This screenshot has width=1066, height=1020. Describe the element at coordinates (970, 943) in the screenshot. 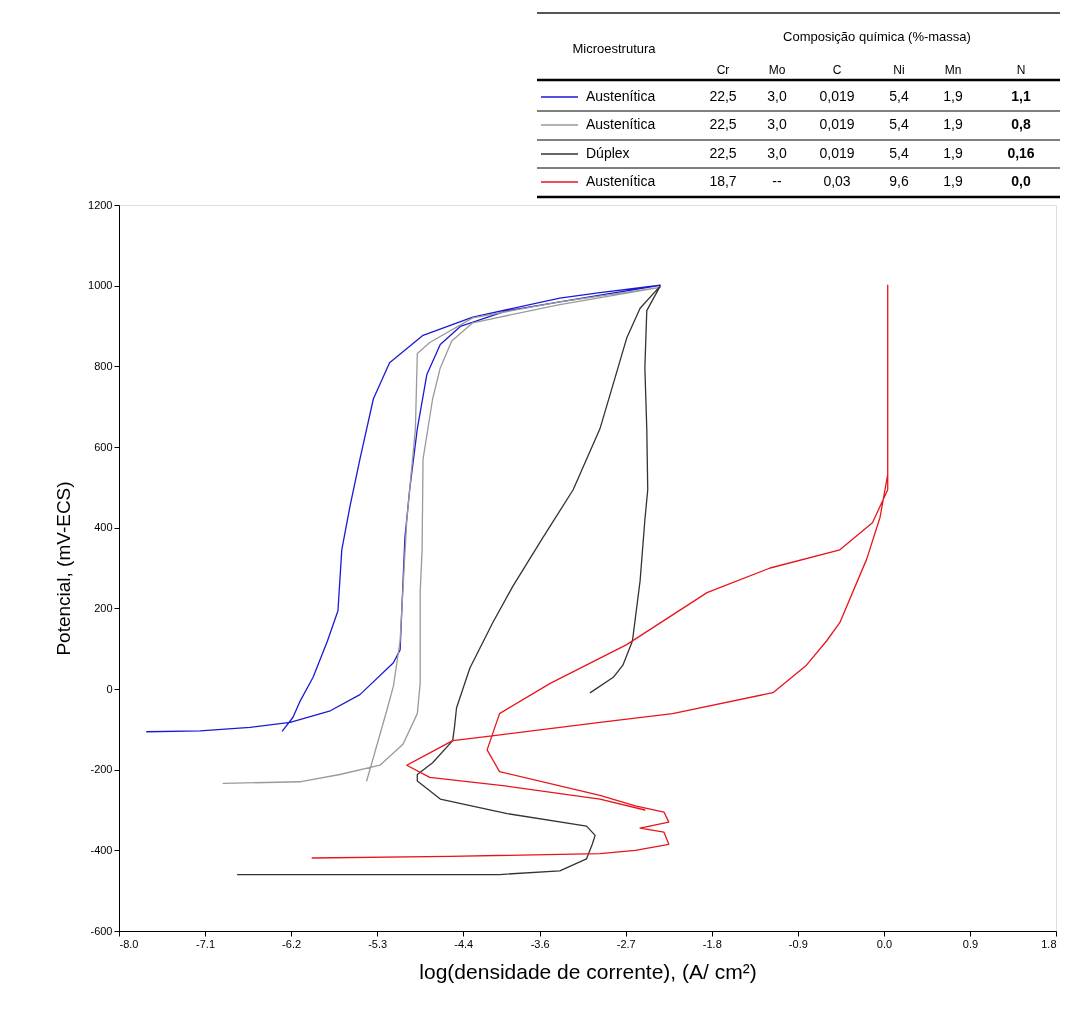

I see `x-tick-label: 0.9` at that location.